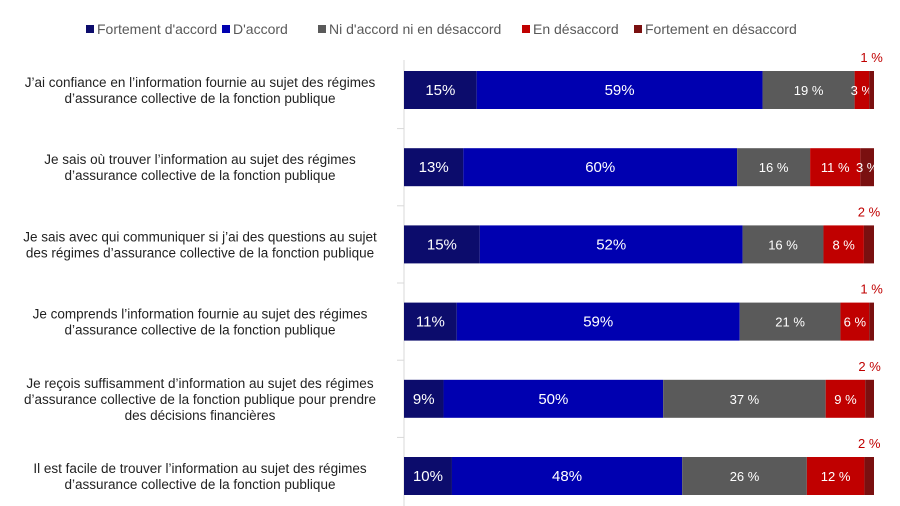 The image size is (900, 506). I want to click on category-label: des décisions financières, so click(200, 415).